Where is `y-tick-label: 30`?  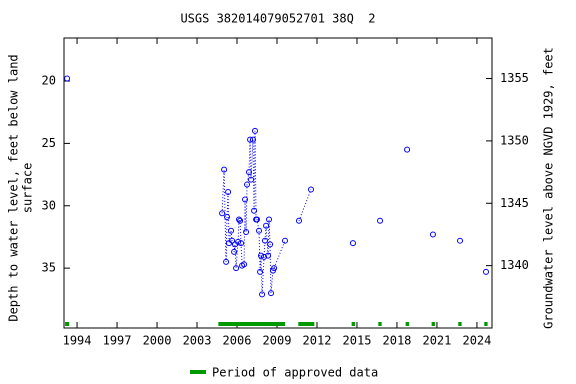
y-tick-label: 30 is located at coordinates (49, 205).